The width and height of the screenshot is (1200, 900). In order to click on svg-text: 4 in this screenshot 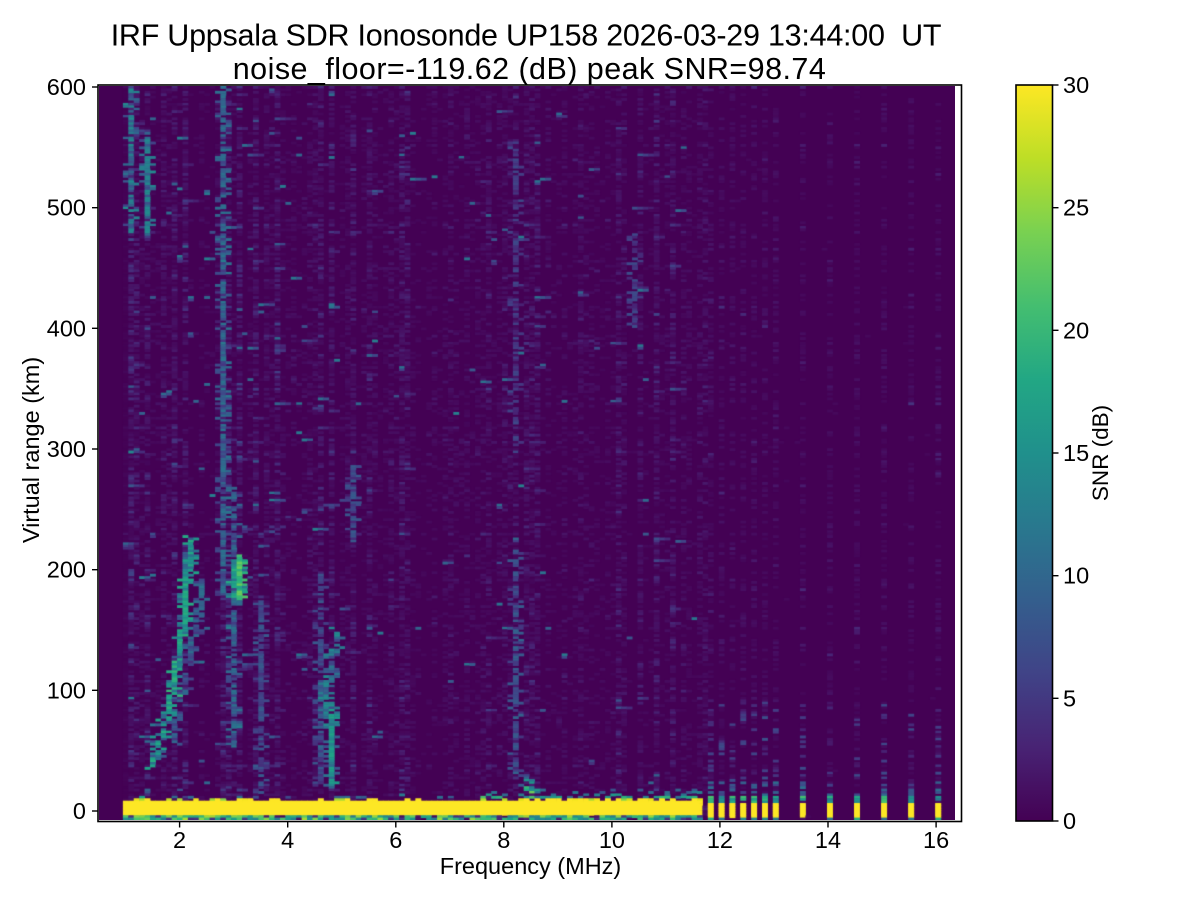, I will do `click(287, 840)`.